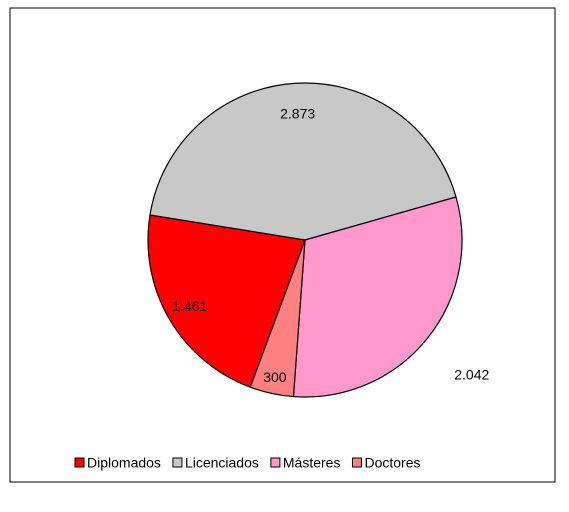  I want to click on legend-label: Diplomados, so click(124, 463).